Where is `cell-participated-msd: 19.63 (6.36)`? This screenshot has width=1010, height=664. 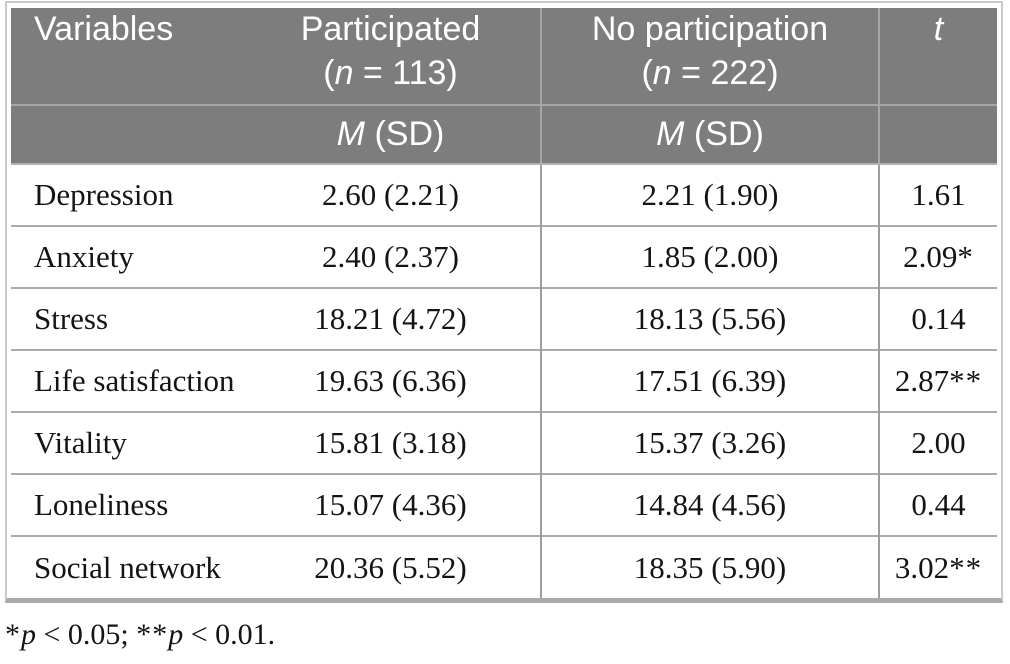 cell-participated-msd: 19.63 (6.36) is located at coordinates (391, 380).